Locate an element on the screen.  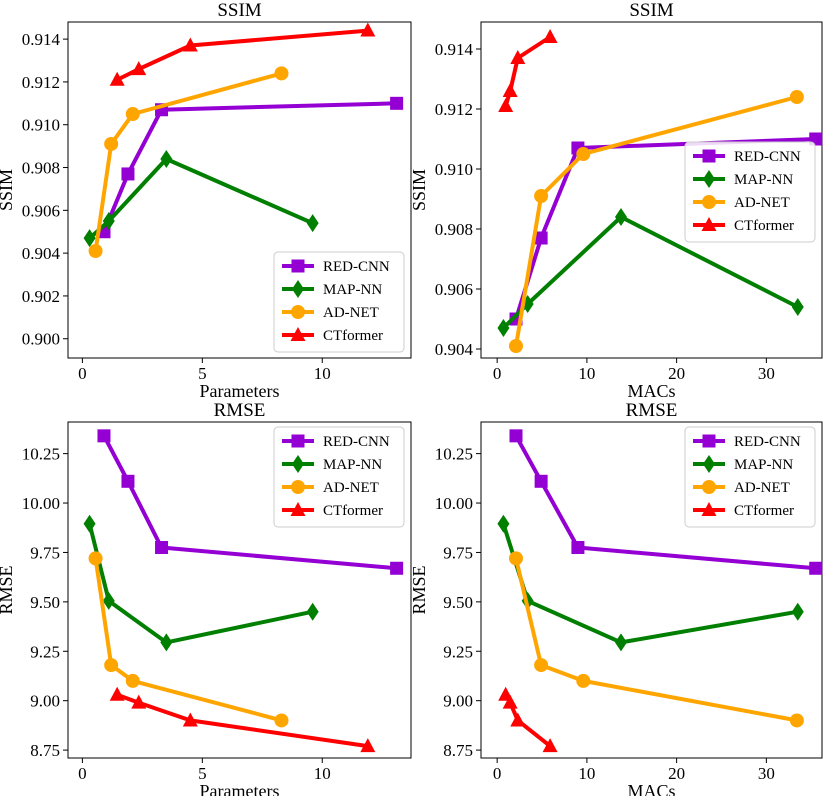
y-tick-label: 0.902 is located at coordinates (41, 296).